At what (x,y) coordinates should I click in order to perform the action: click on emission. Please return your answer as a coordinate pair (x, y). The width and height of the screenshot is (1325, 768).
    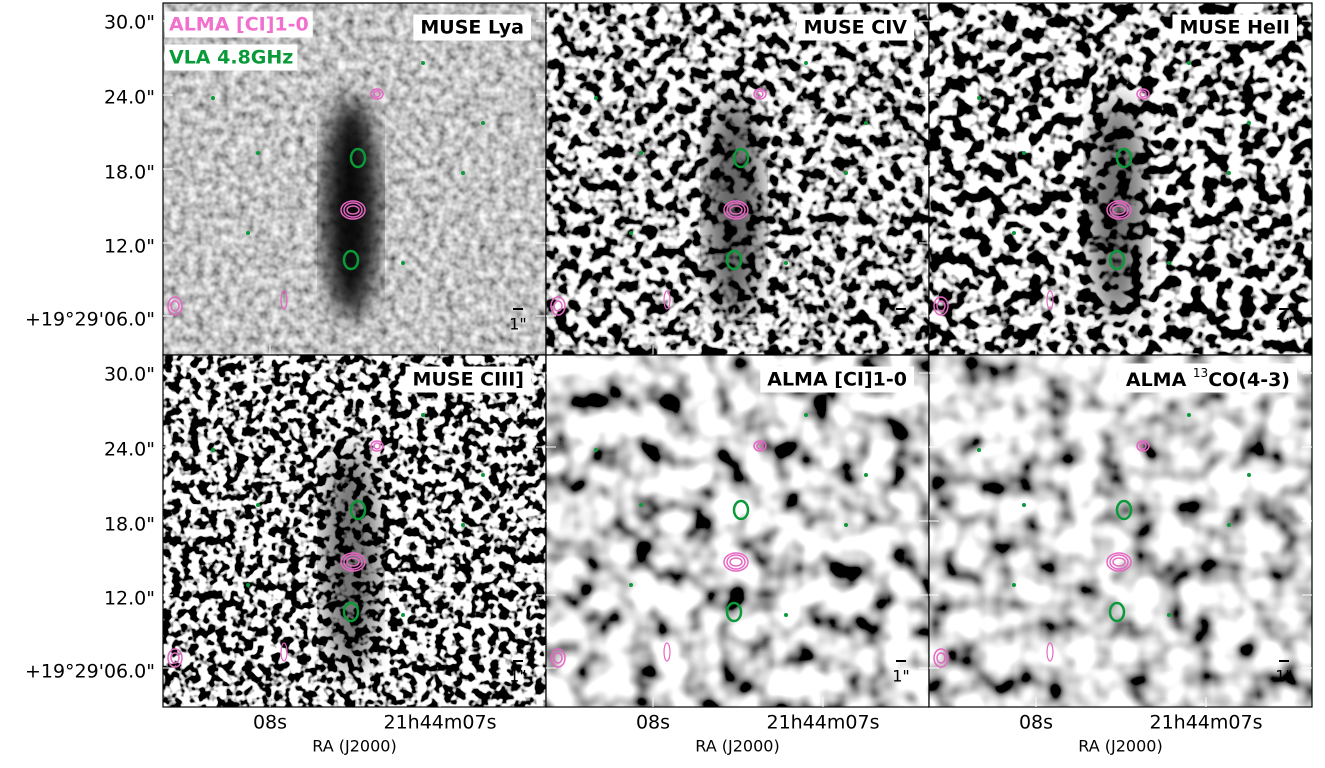
    Looking at the image, I should click on (351, 560).